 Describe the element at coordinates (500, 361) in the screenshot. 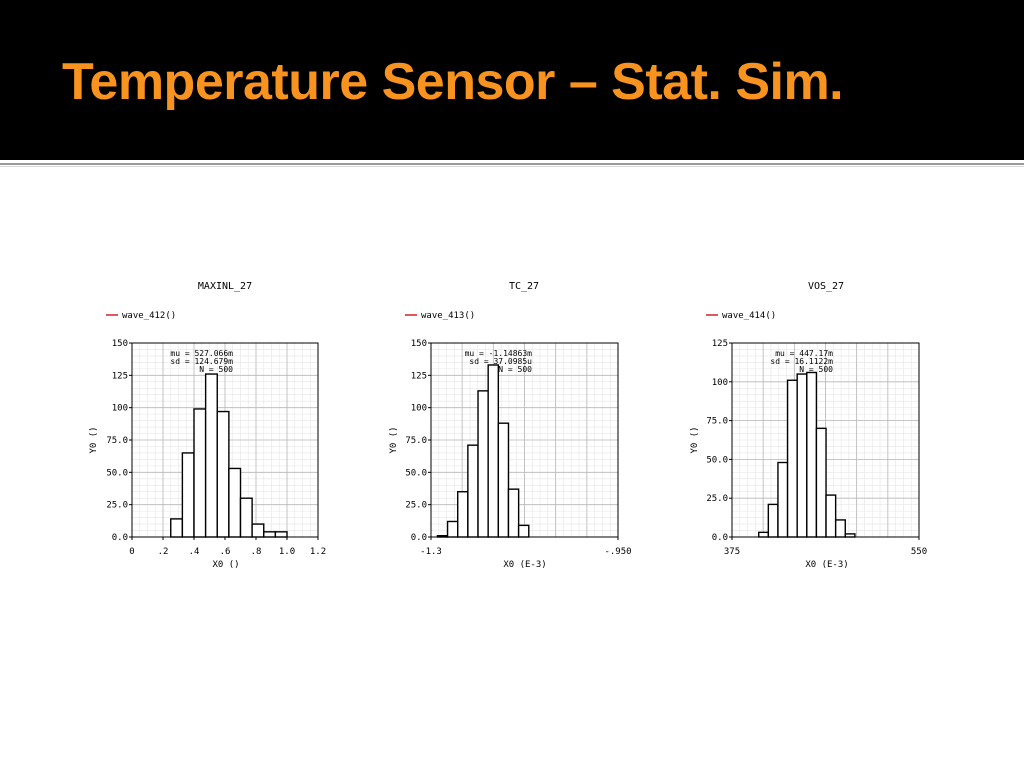

I see `stats-line: sd = 37.0985u` at that location.